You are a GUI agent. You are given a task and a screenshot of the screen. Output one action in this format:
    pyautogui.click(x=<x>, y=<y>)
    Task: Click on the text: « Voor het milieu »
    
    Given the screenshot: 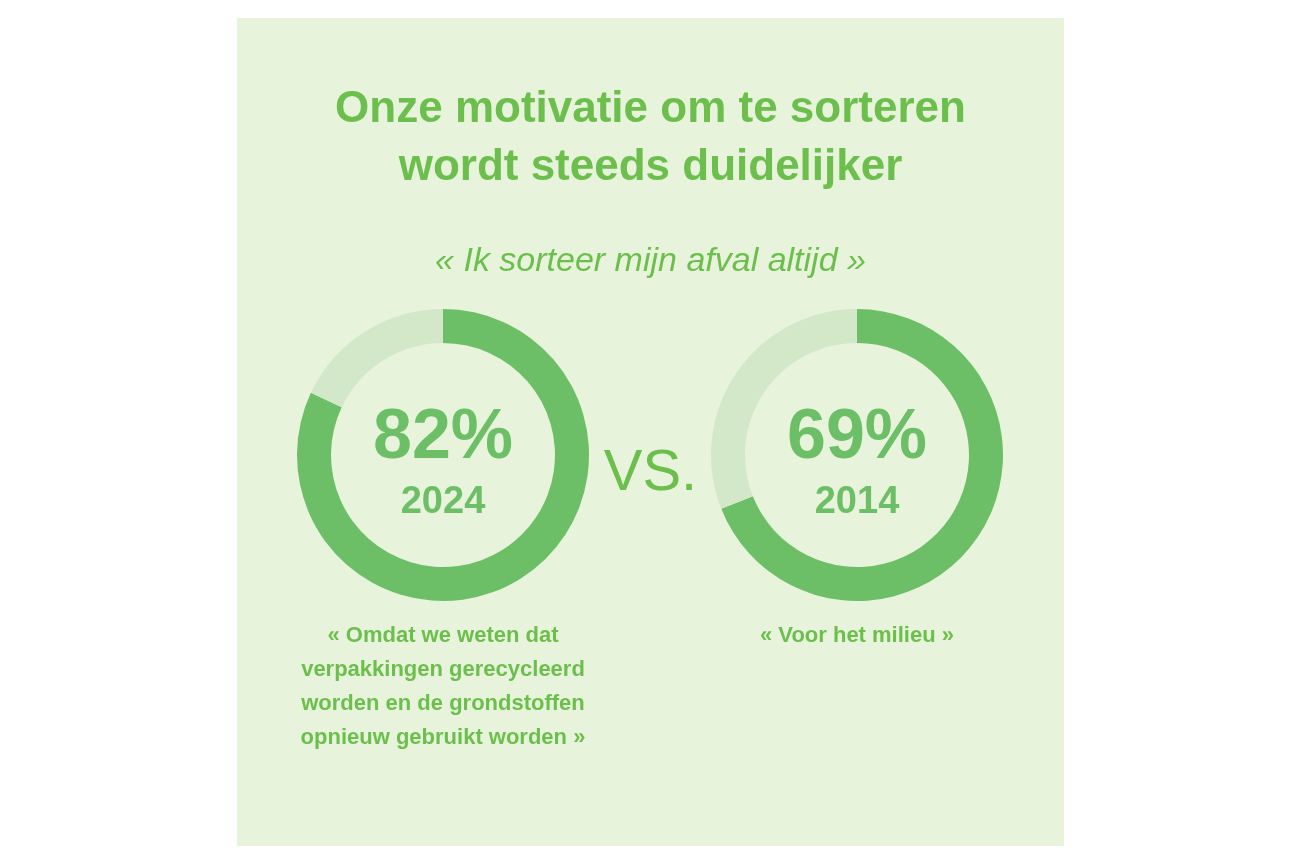 What is the action you would take?
    pyautogui.click(x=857, y=635)
    